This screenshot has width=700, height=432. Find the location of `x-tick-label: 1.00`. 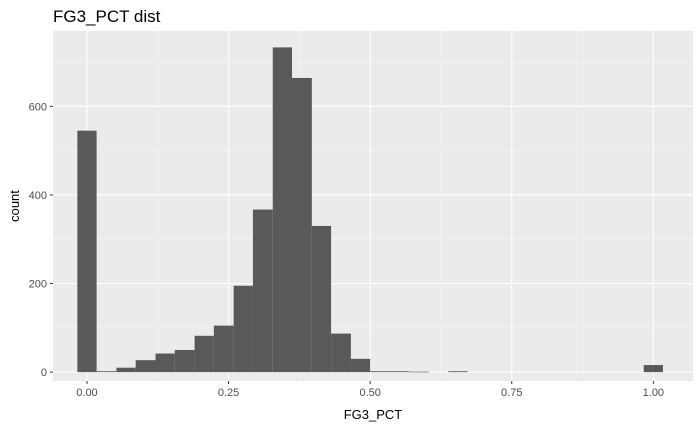

x-tick-label: 1.00 is located at coordinates (653, 393).